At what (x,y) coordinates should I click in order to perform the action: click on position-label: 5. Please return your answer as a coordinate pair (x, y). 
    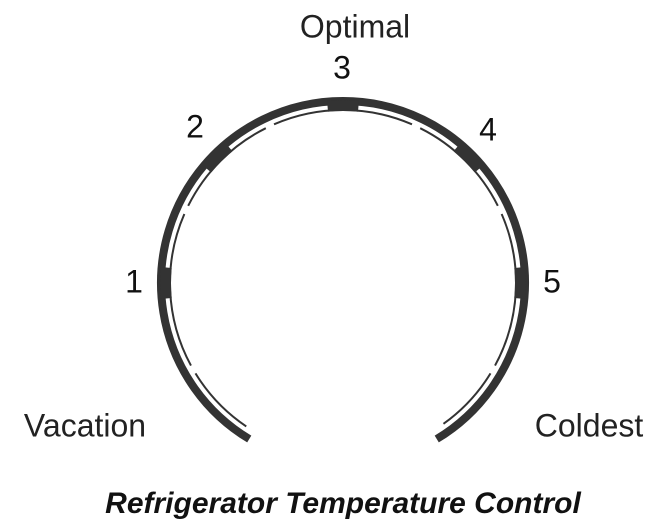
    Looking at the image, I should click on (552, 281).